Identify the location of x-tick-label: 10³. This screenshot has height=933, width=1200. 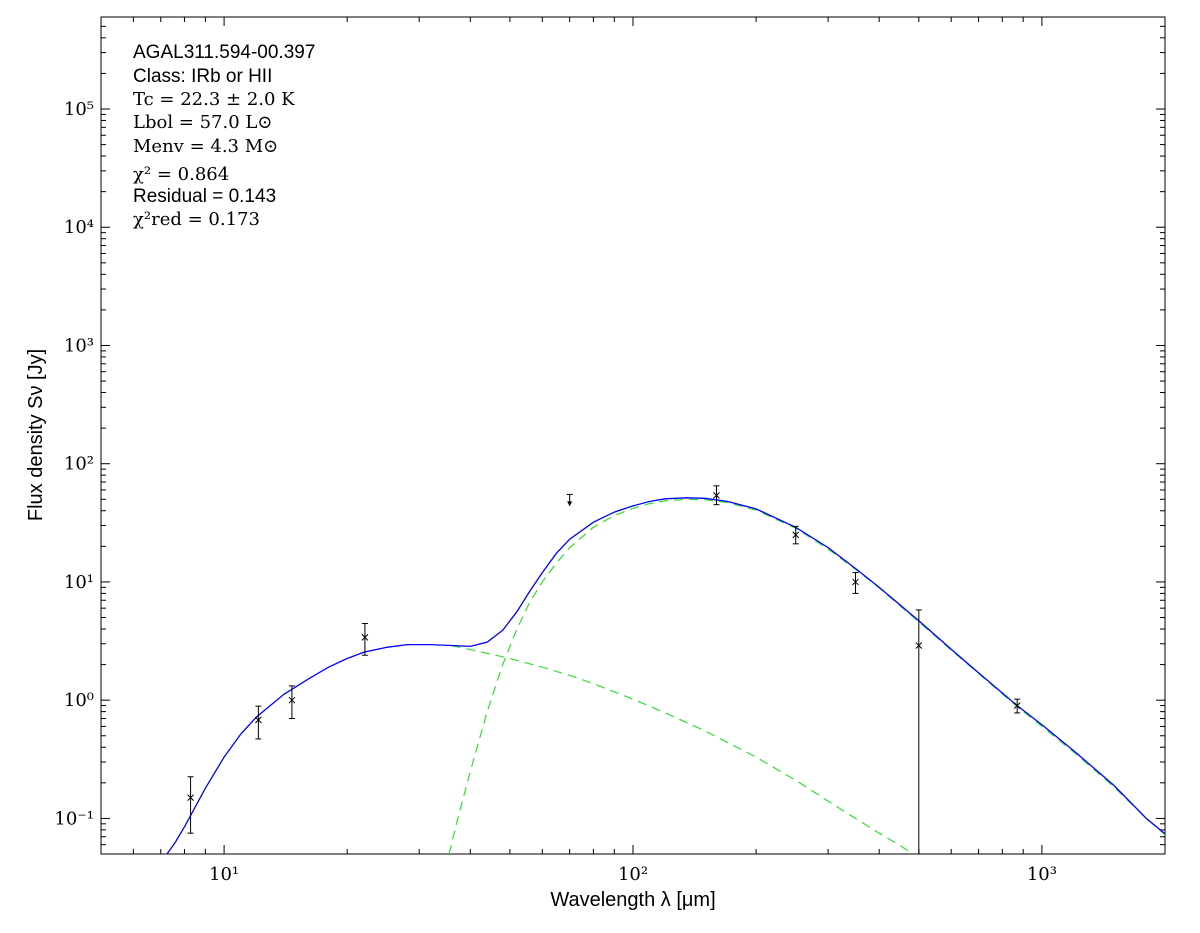
(1042, 874).